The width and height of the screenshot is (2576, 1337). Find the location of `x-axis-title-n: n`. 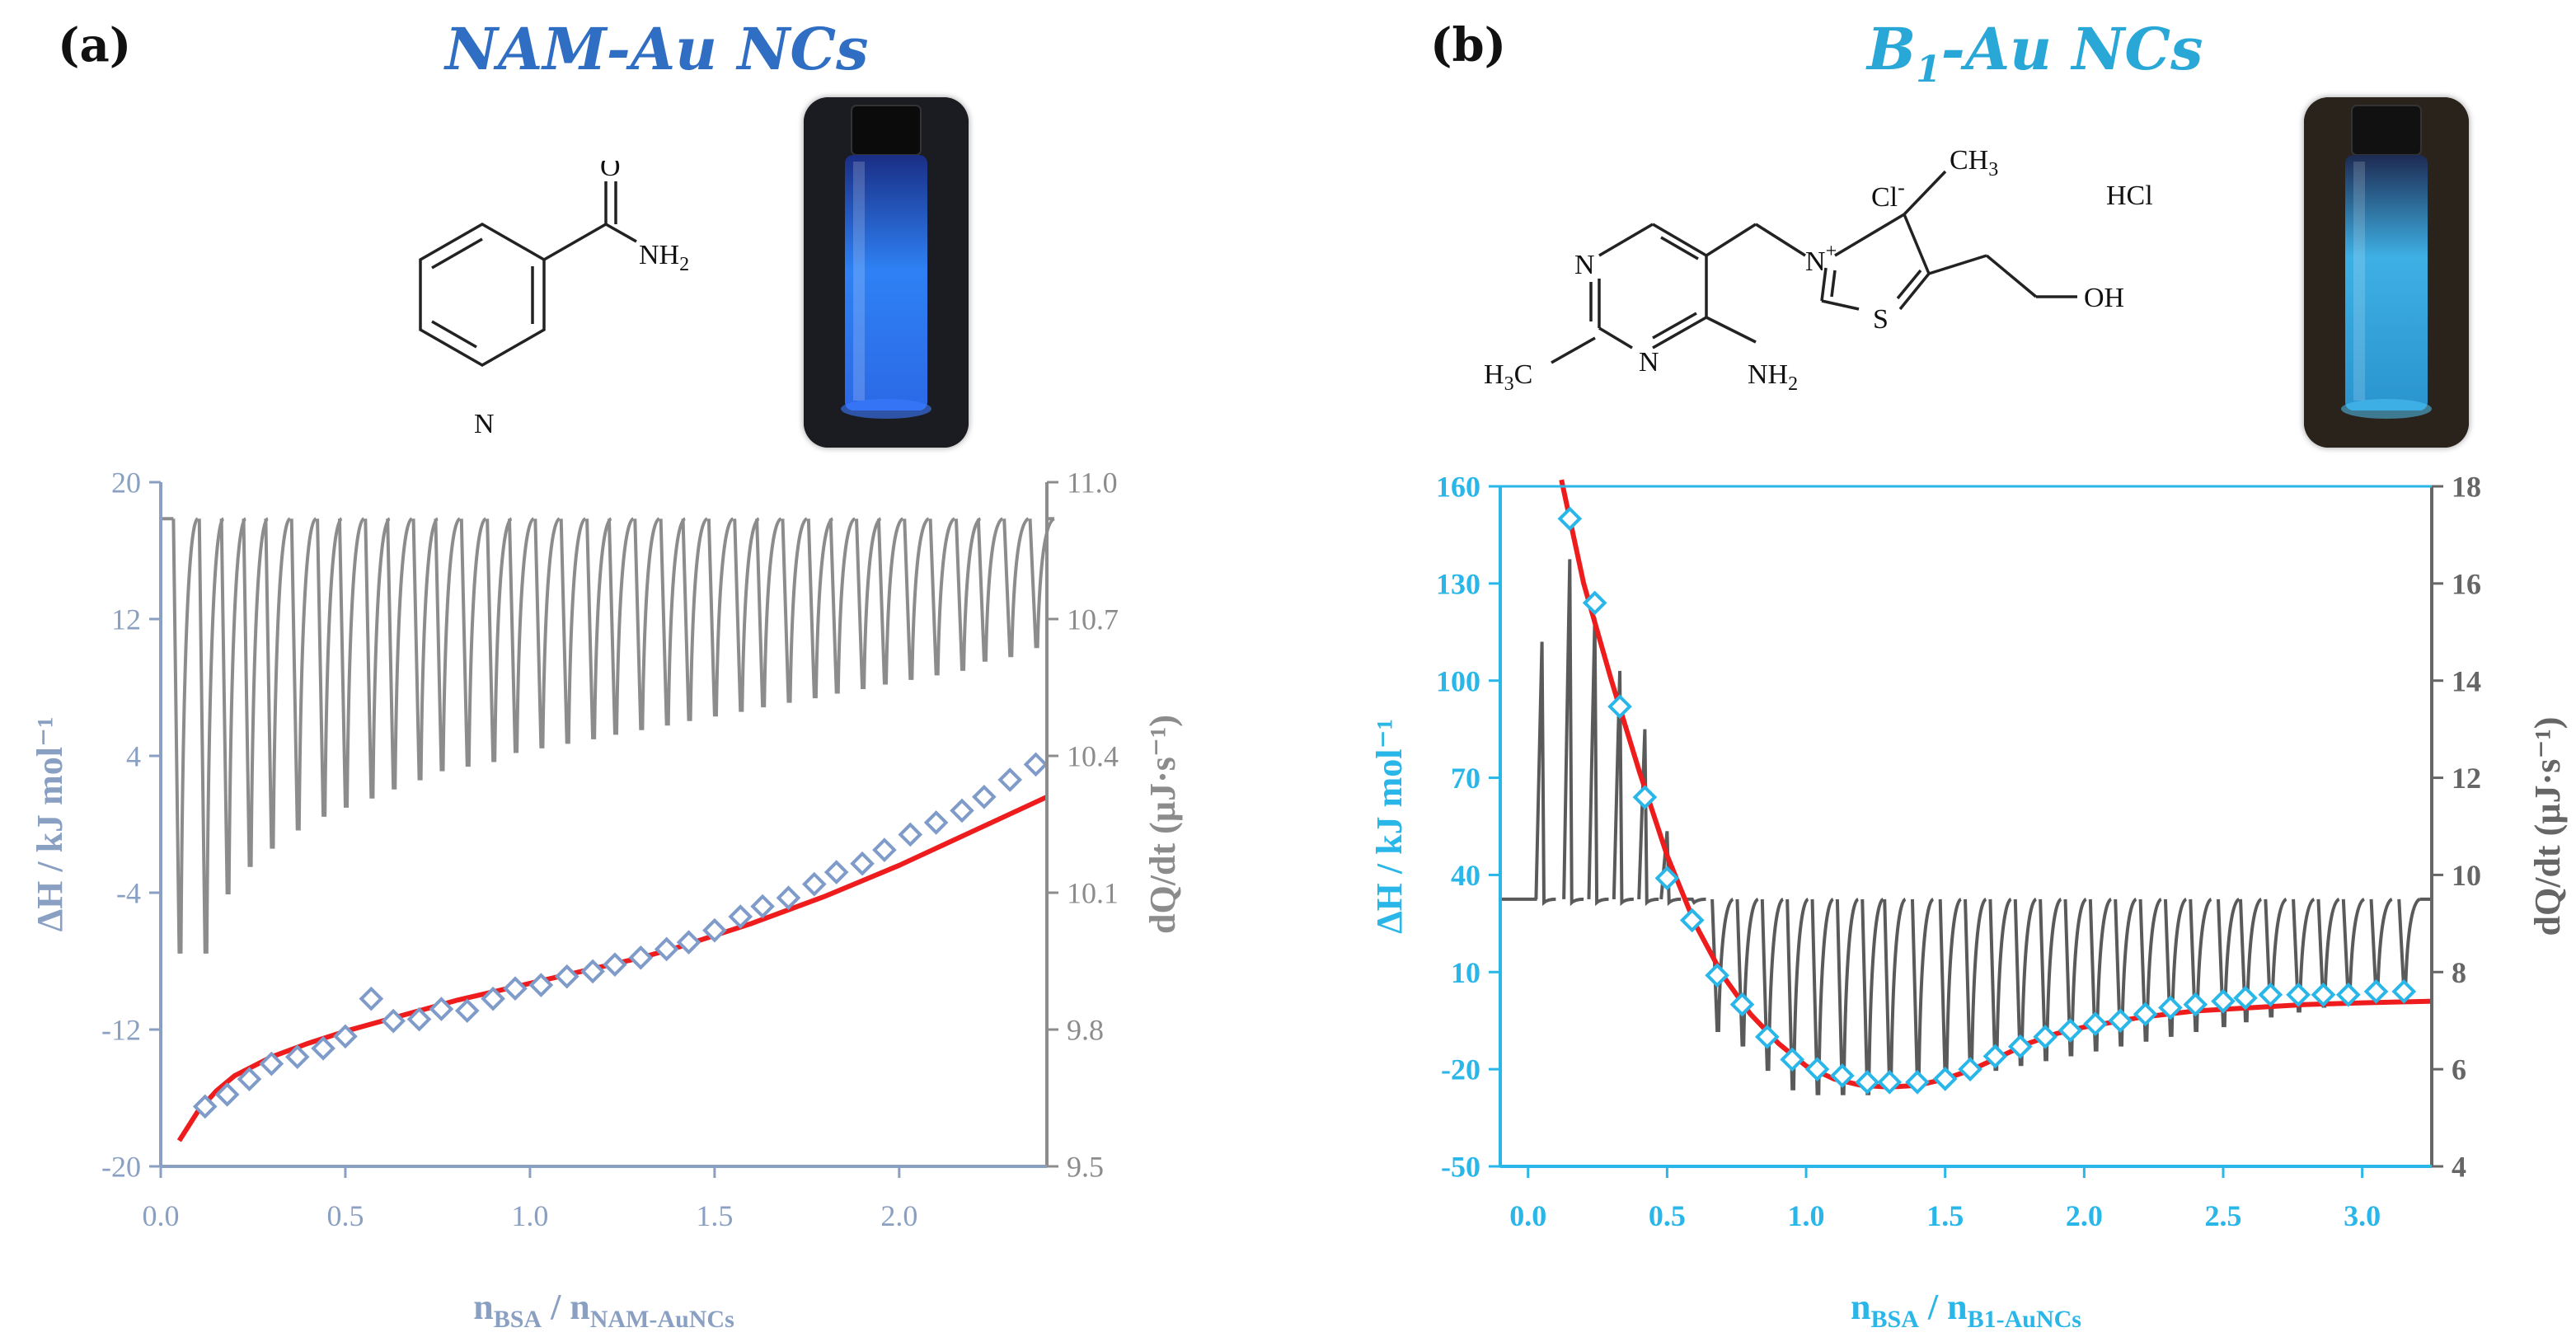

x-axis-title-n: n is located at coordinates (1860, 1307).